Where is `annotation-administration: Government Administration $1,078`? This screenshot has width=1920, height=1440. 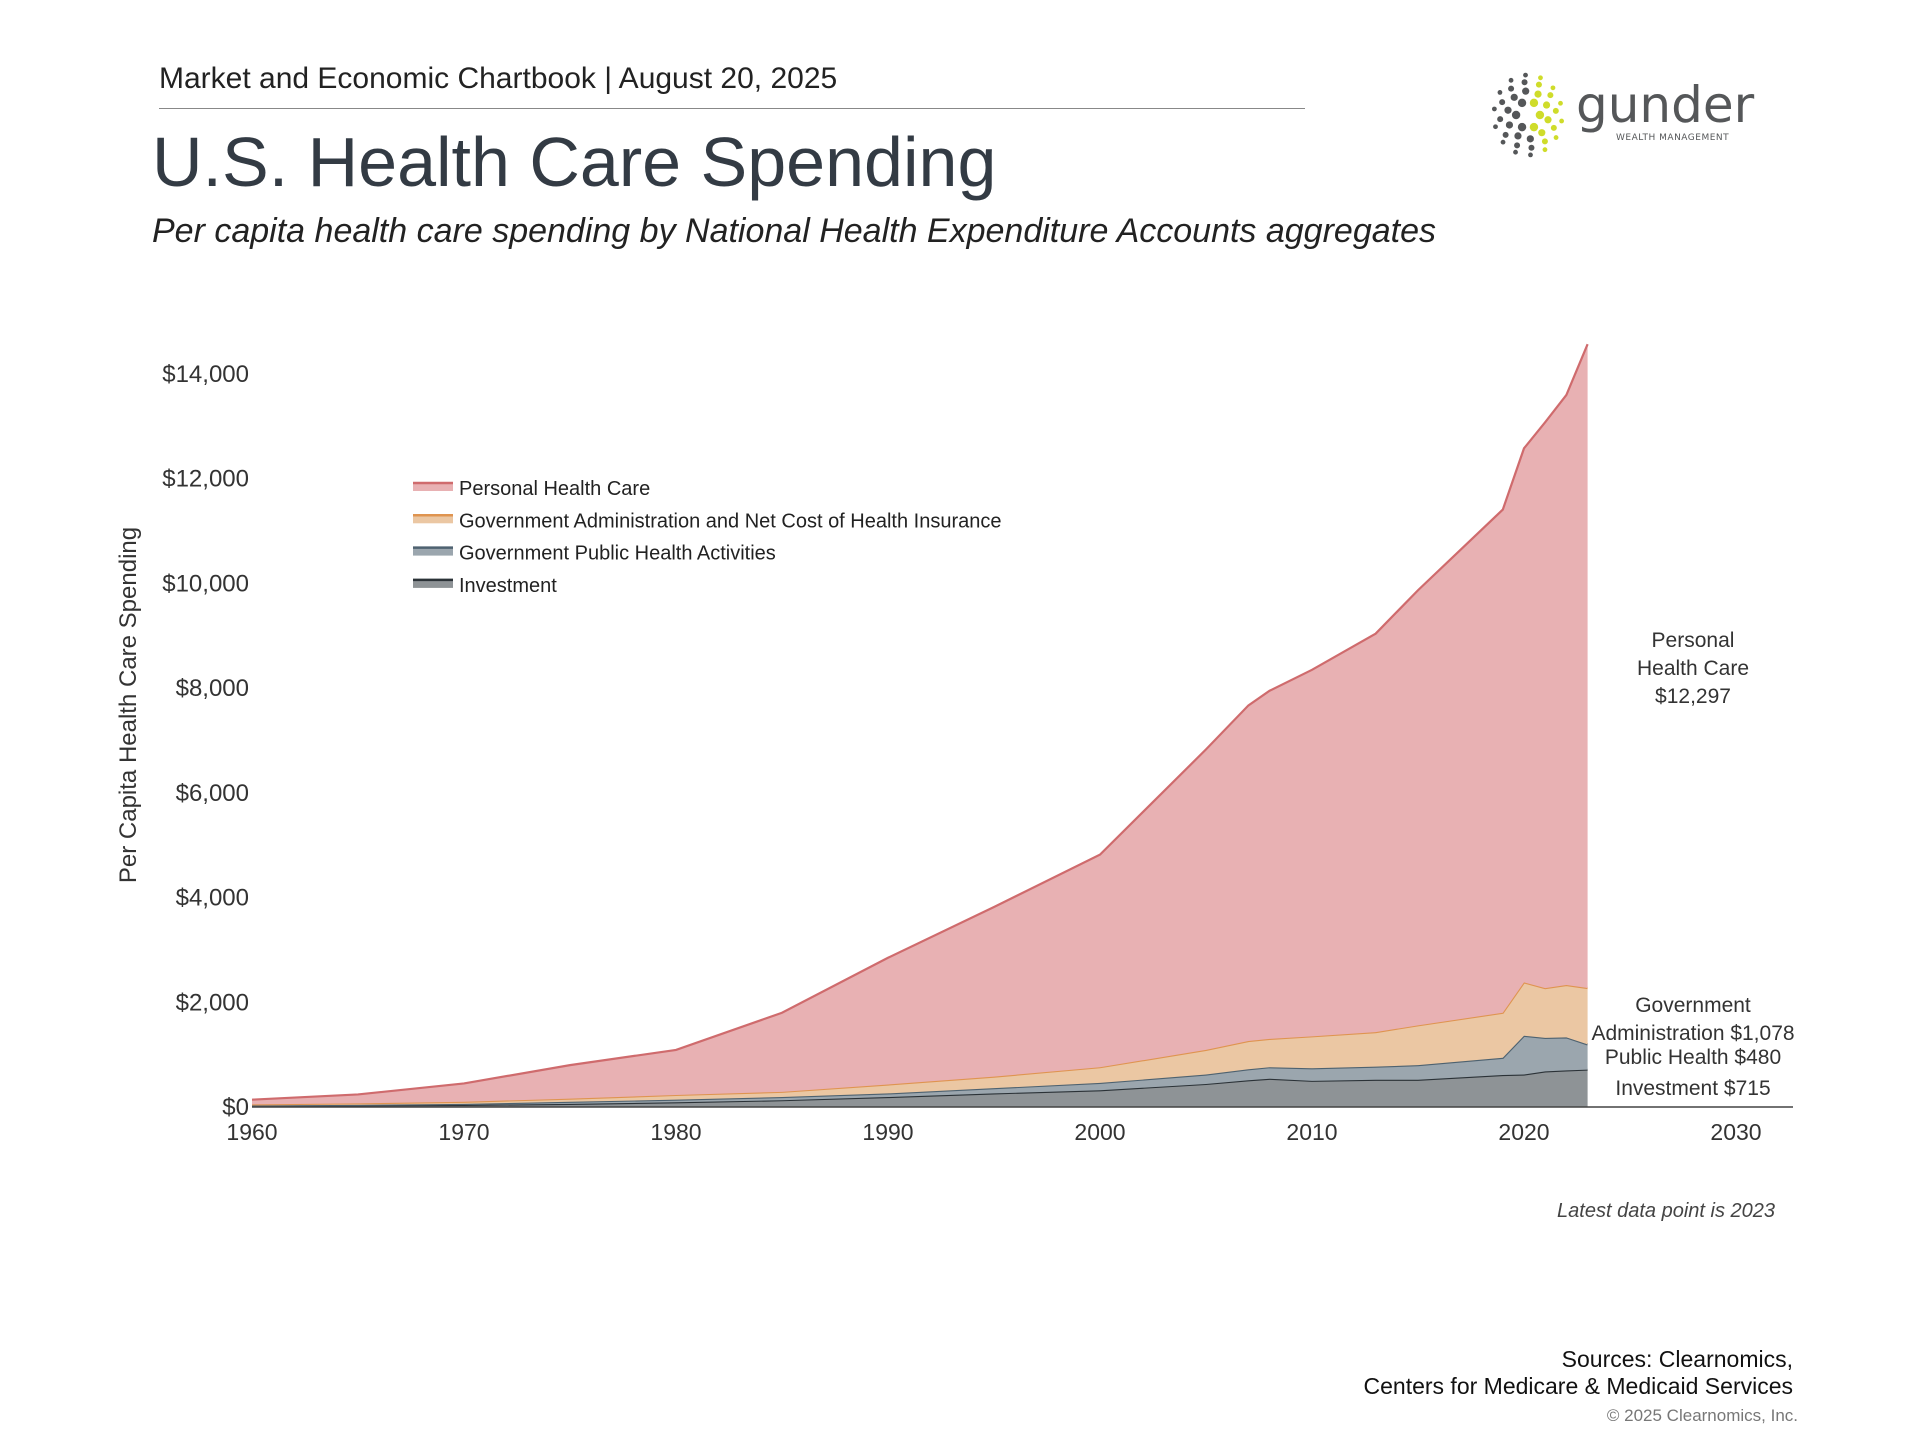 annotation-administration: Government Administration $1,078 is located at coordinates (1693, 1020).